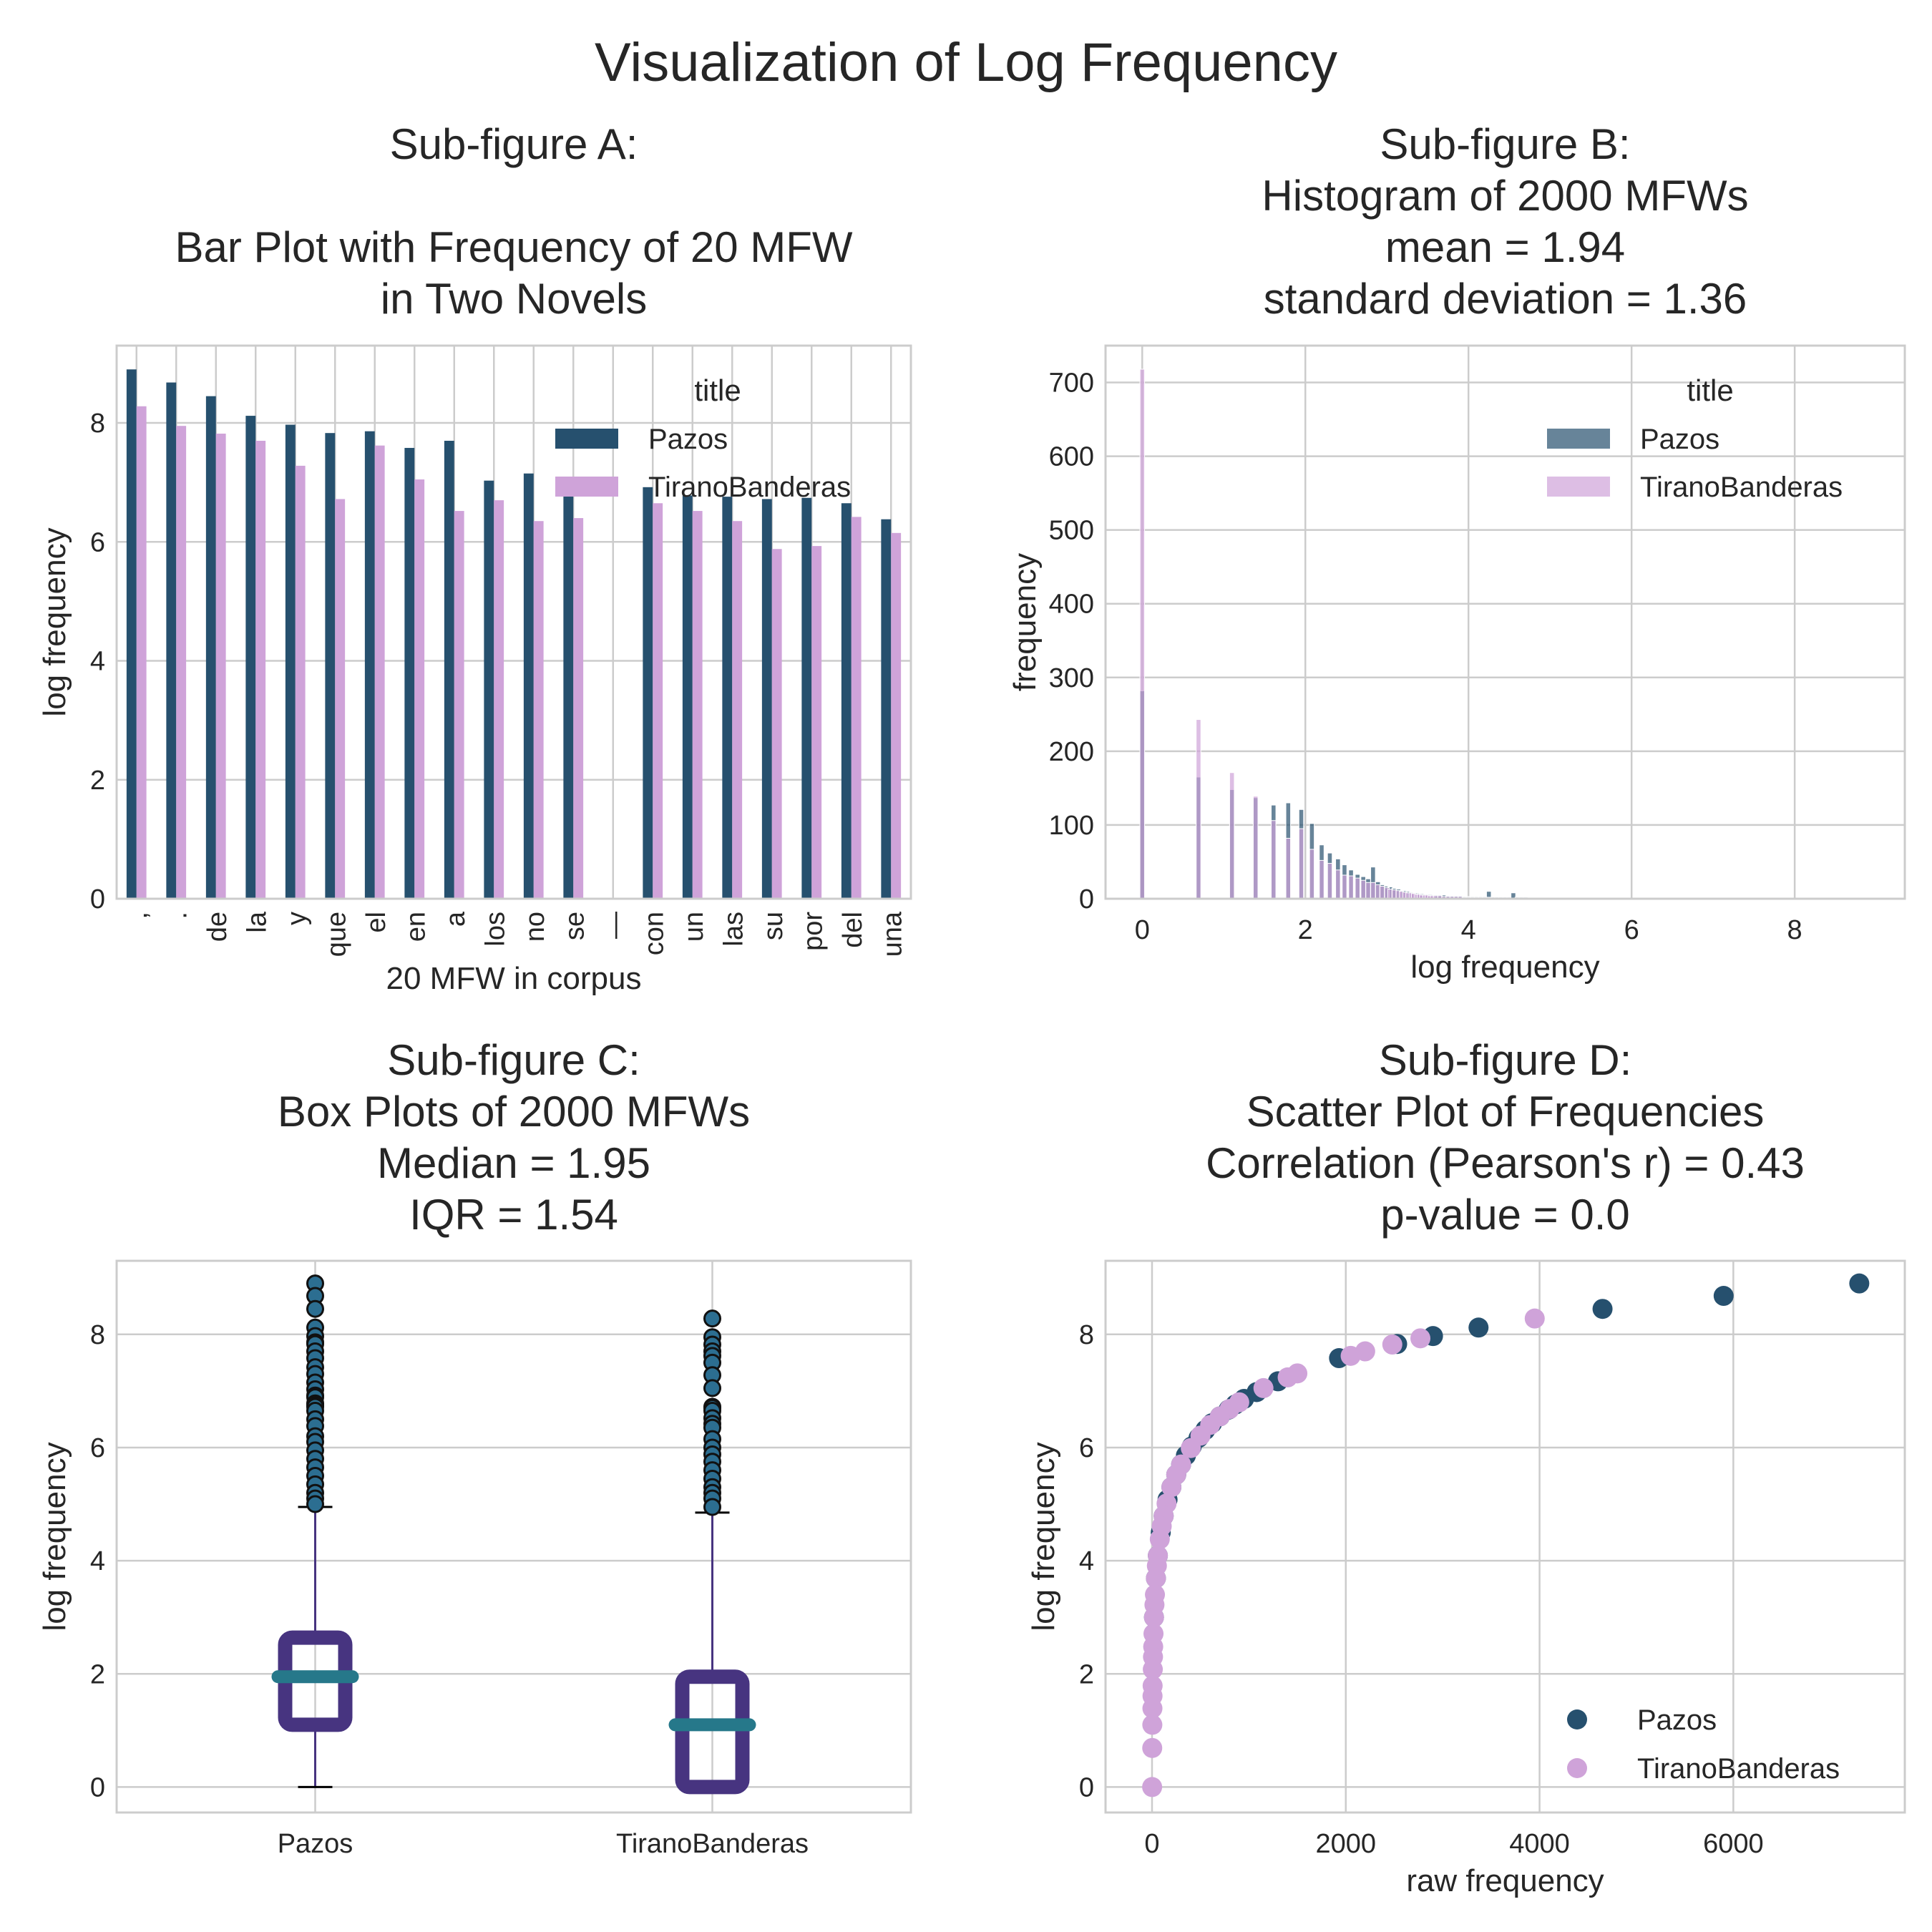 This screenshot has width=1932, height=1932. Describe the element at coordinates (694, 927) in the screenshot. I see `x-tick-label: un` at that location.